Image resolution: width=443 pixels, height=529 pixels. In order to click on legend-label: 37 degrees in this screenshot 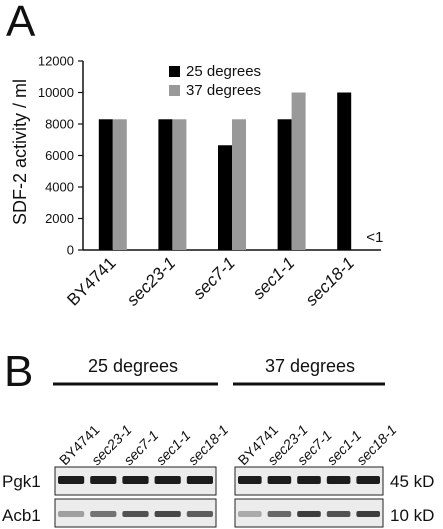, I will do `click(223, 90)`.